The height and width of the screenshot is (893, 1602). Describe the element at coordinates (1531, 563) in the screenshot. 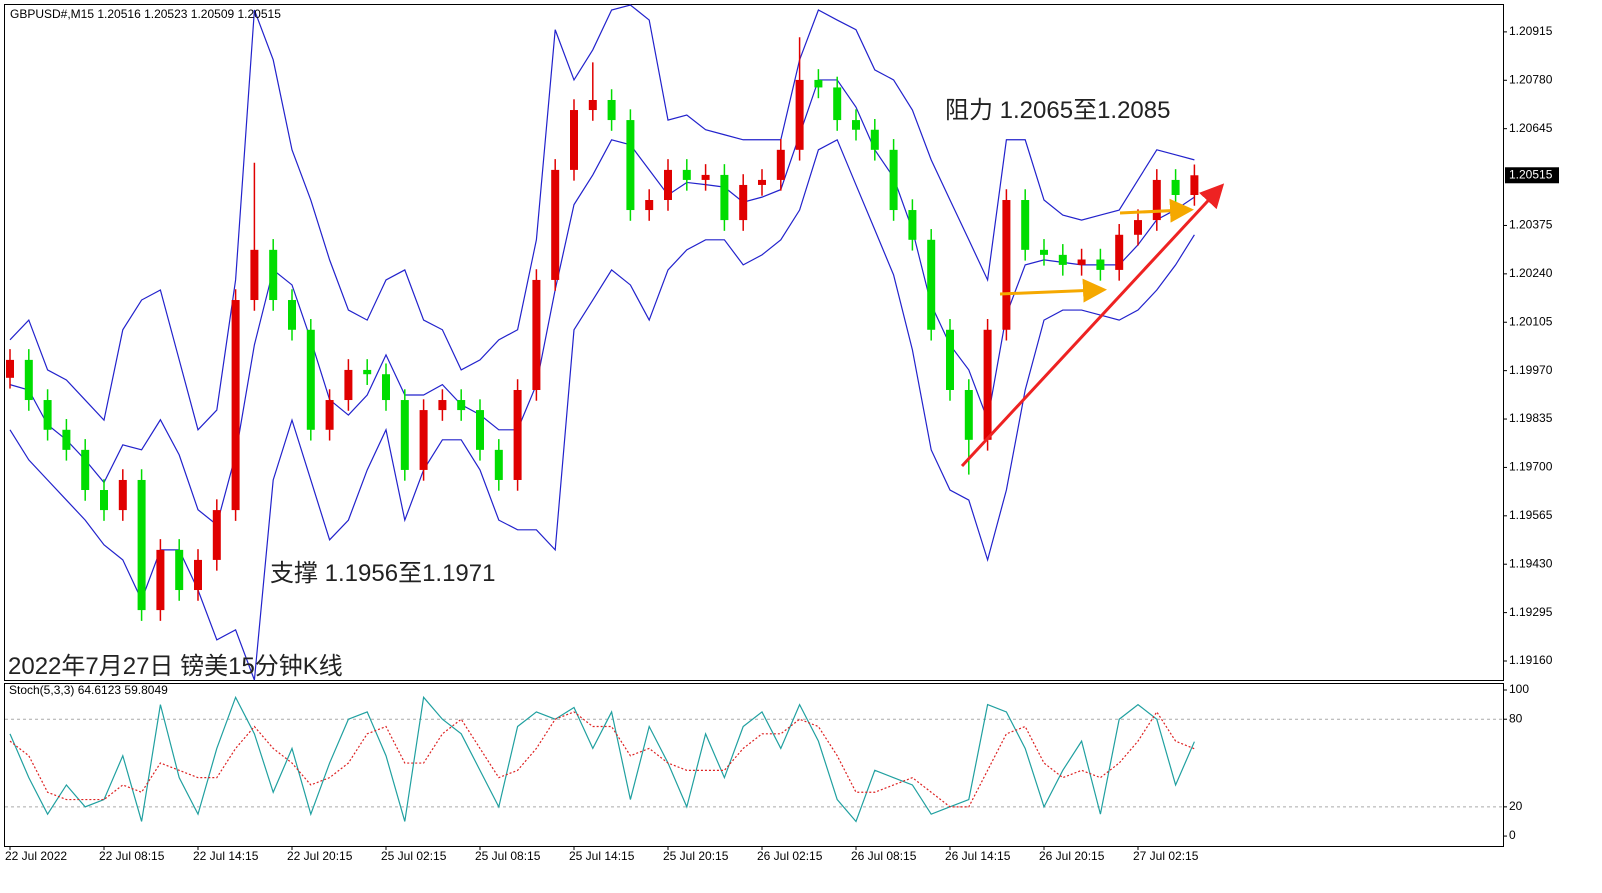

I see `y-tick-label: 1.19430` at that location.